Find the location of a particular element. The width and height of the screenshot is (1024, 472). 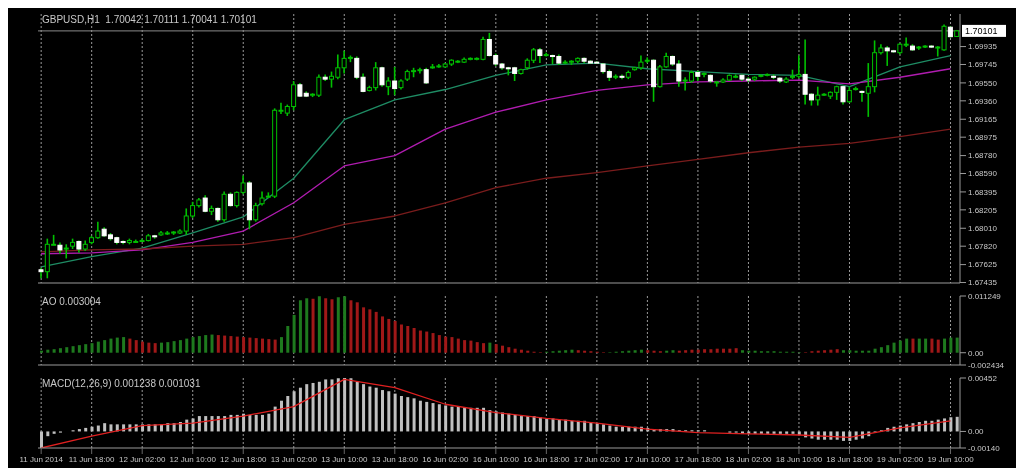

y-tick-label: 1.67625 is located at coordinates (983, 265).